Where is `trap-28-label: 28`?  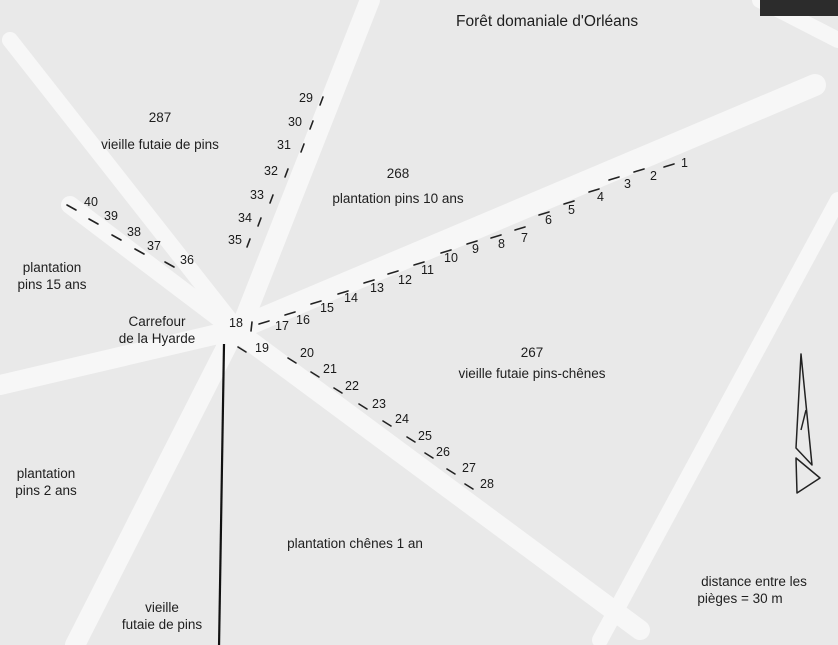 trap-28-label: 28 is located at coordinates (487, 484).